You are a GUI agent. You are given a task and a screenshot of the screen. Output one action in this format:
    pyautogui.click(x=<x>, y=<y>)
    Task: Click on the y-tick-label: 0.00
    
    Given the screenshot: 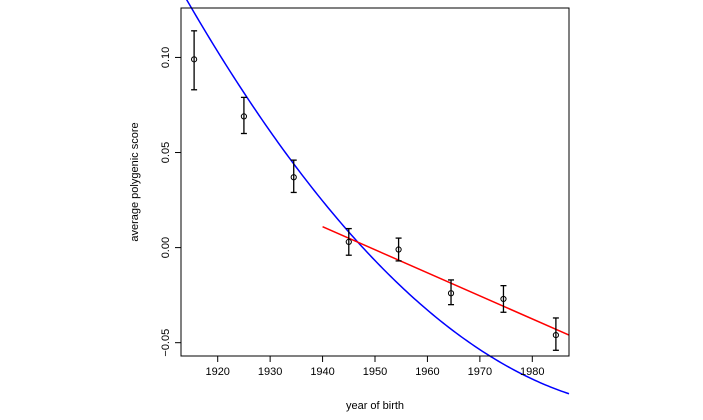 What is the action you would take?
    pyautogui.click(x=166, y=247)
    